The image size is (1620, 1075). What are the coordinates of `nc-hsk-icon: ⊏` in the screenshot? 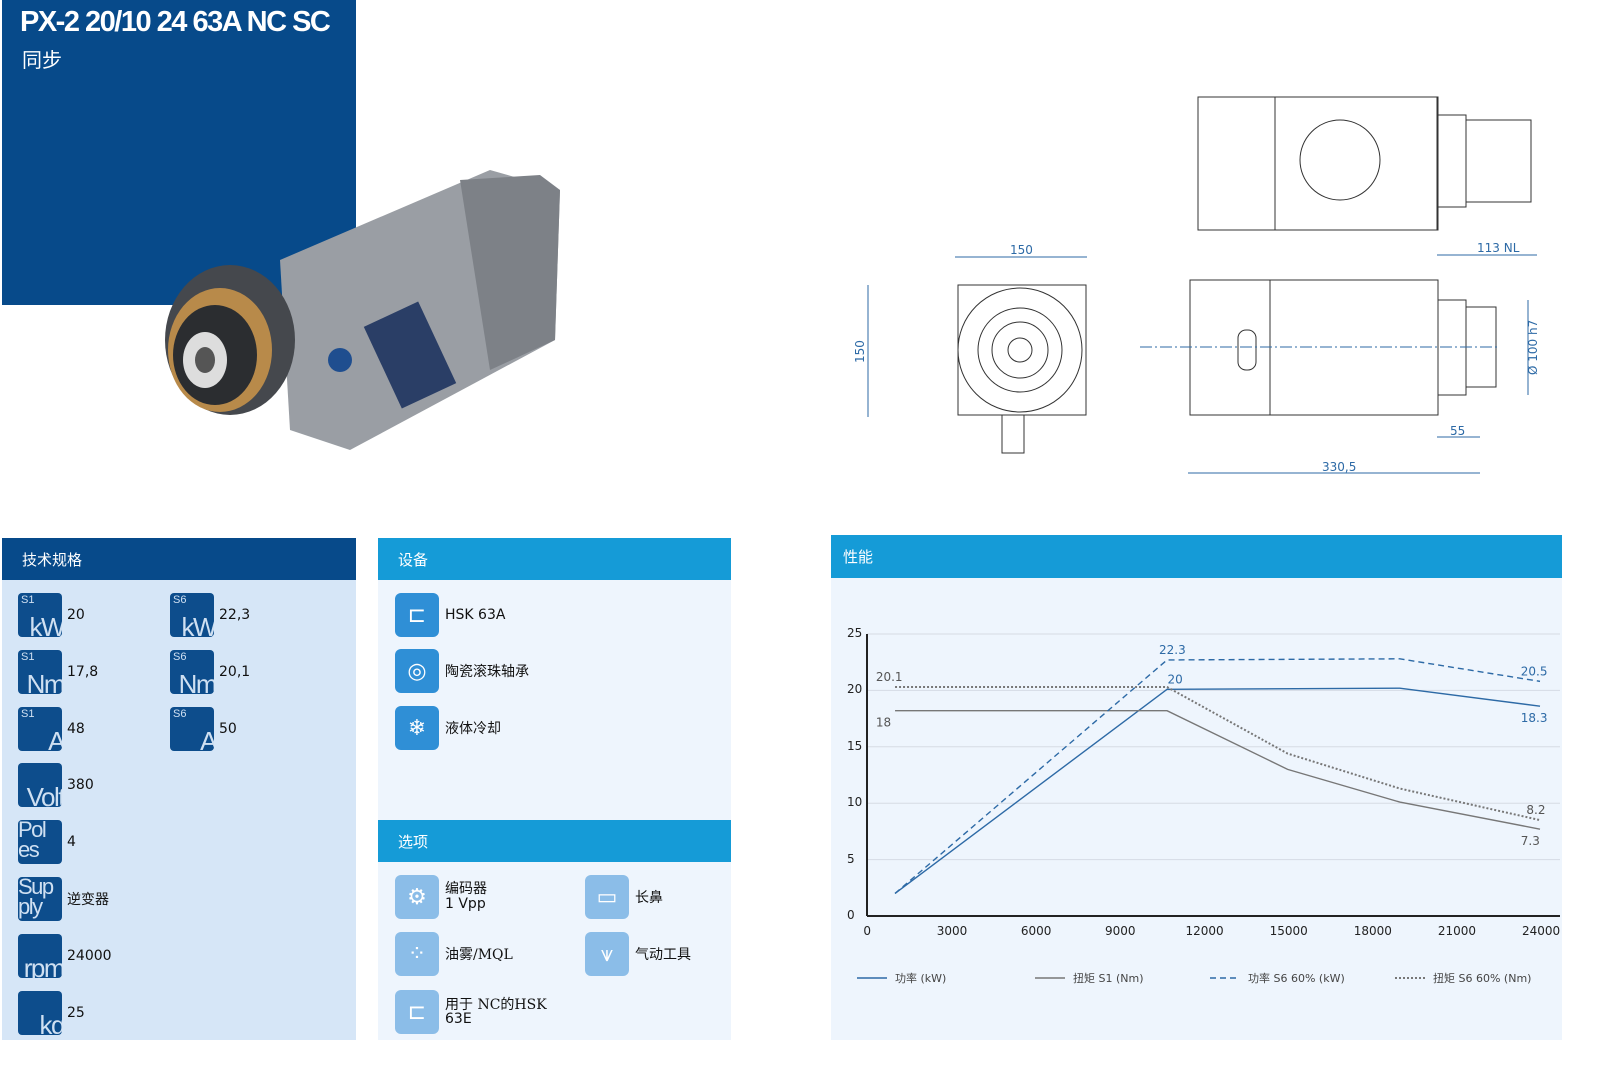 It's located at (417, 1012).